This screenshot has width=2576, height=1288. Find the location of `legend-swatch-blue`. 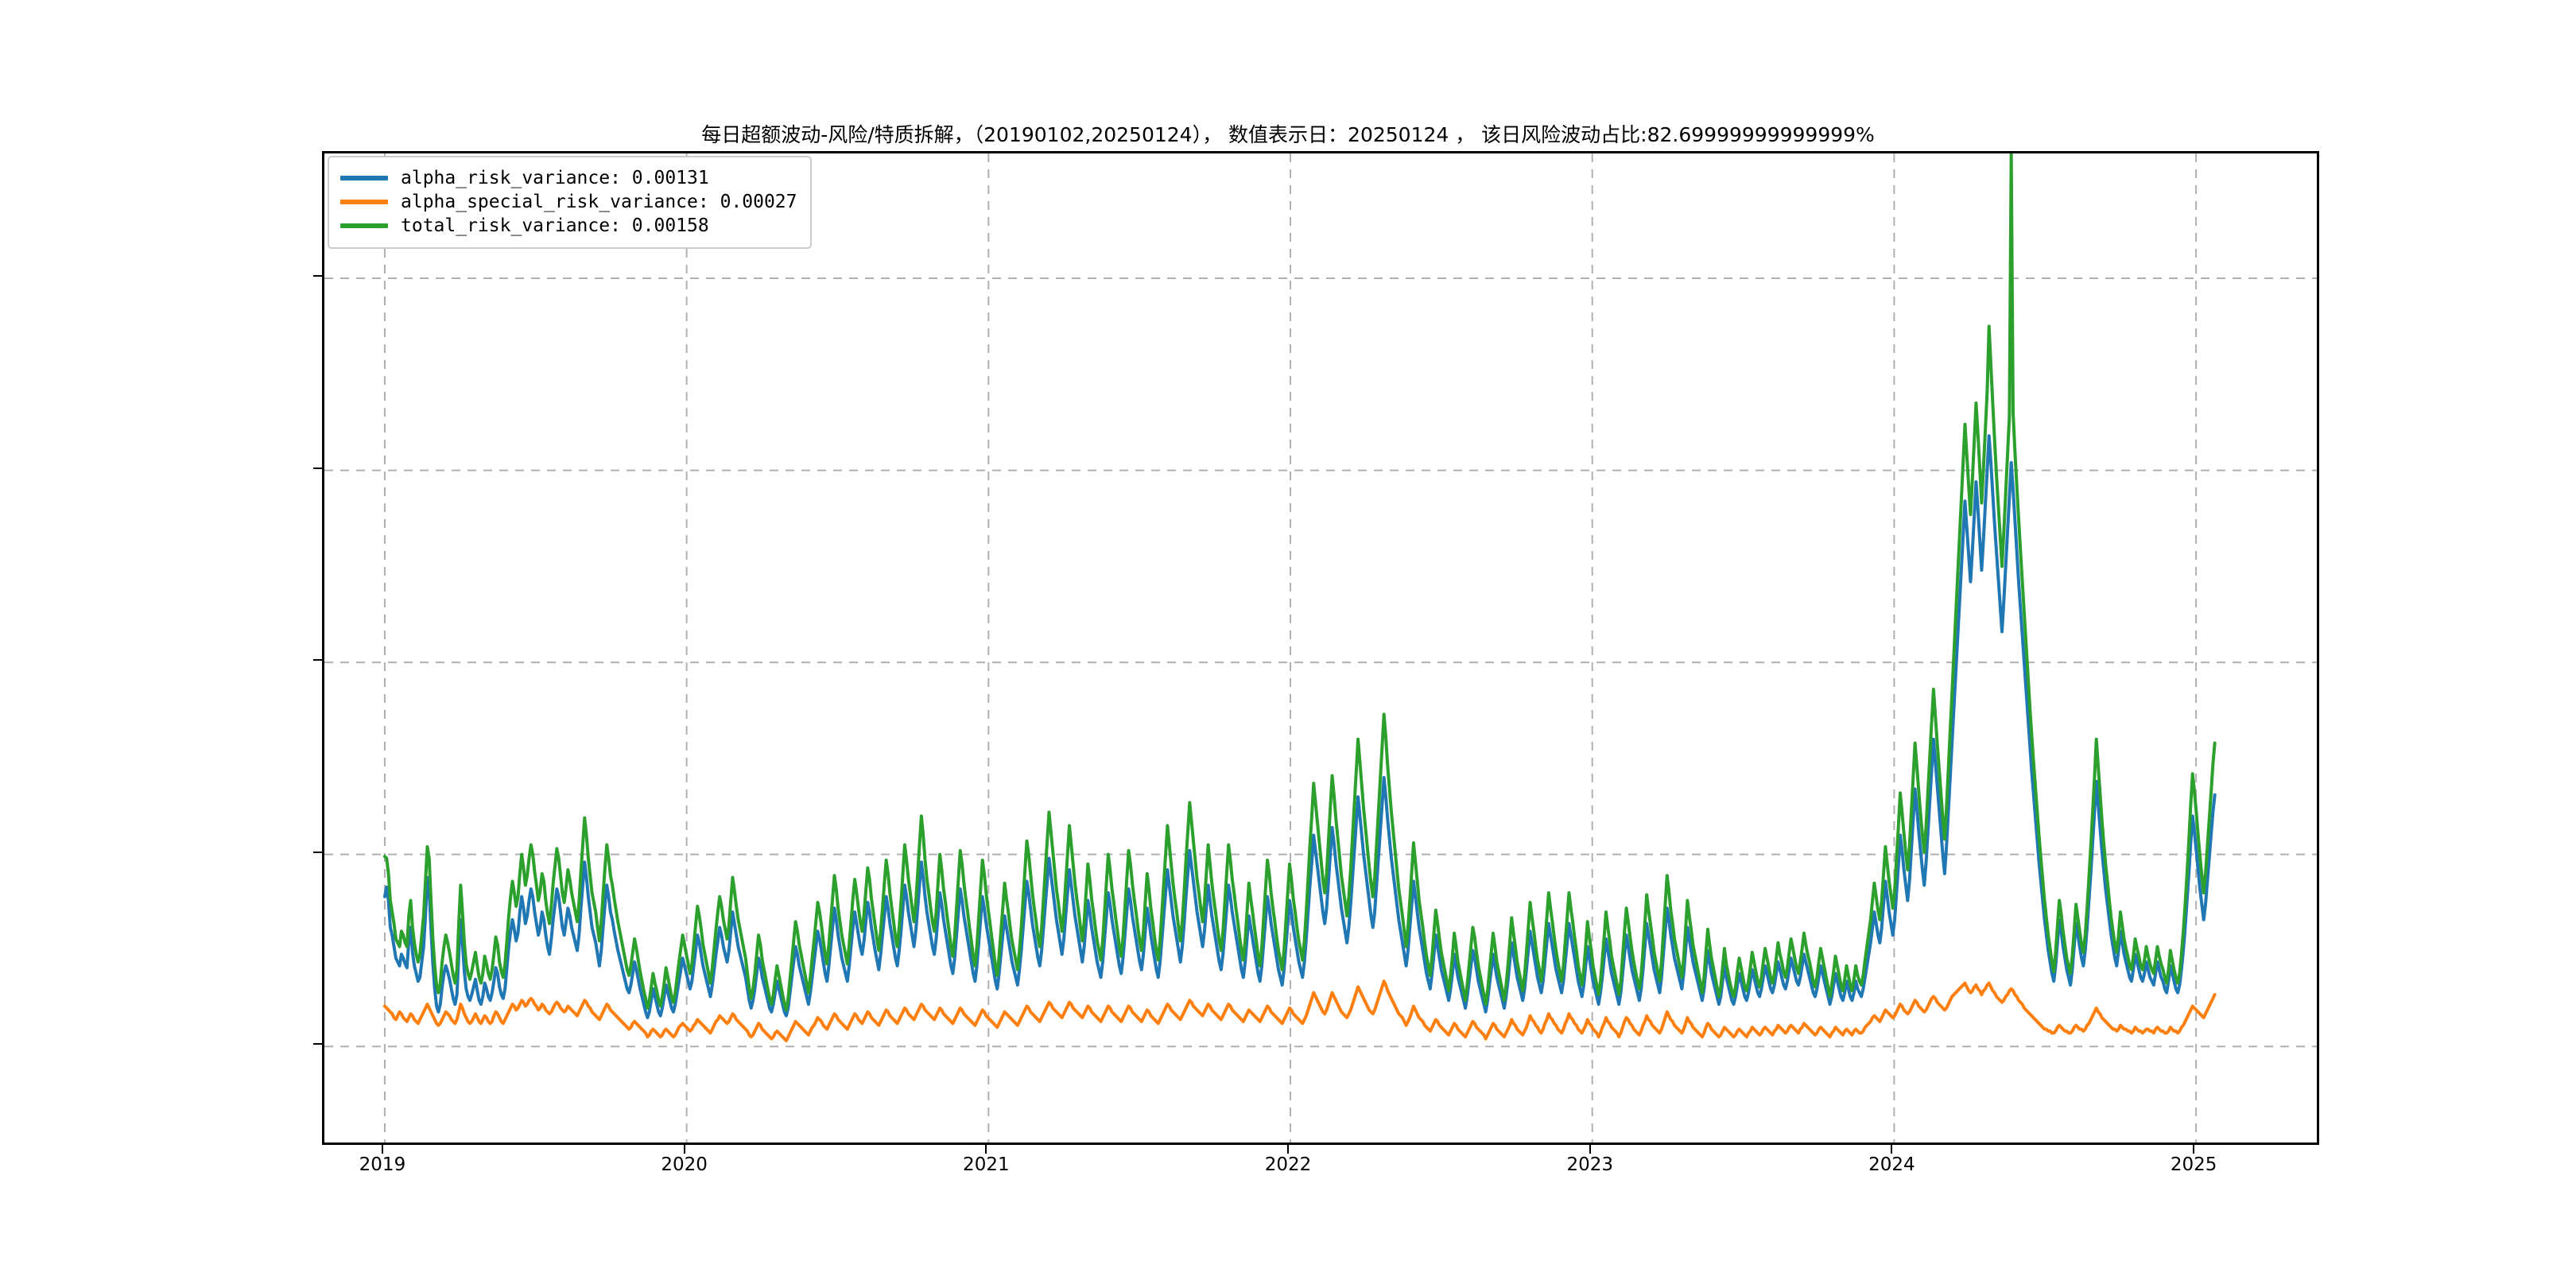

legend-swatch-blue is located at coordinates (364, 178).